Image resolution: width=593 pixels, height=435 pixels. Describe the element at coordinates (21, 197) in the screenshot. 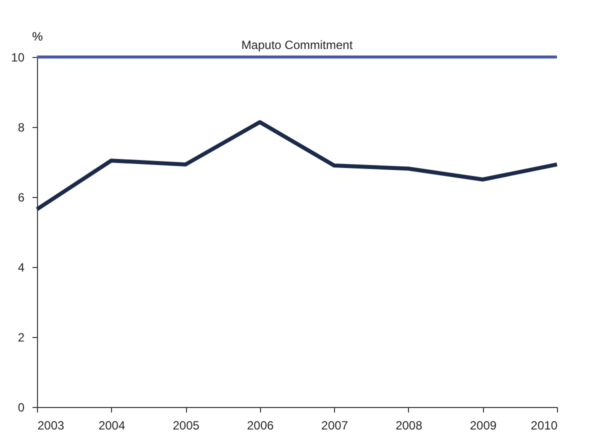

I see `y-tick-label: 6` at that location.